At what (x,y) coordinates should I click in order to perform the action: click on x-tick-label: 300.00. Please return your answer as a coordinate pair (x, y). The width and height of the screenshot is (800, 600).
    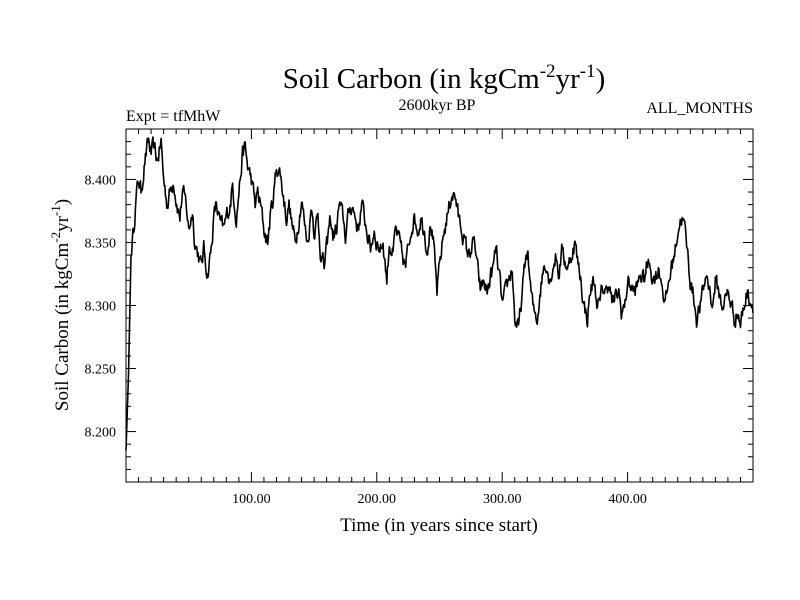
    Looking at the image, I should click on (502, 499).